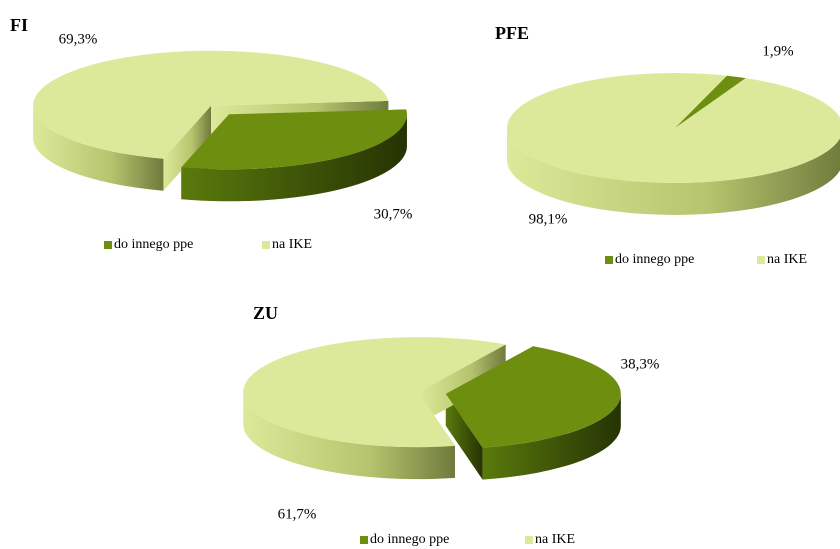 This screenshot has width=840, height=549. Describe the element at coordinates (78, 39) in the screenshot. I see `data-label: 69,3%` at that location.